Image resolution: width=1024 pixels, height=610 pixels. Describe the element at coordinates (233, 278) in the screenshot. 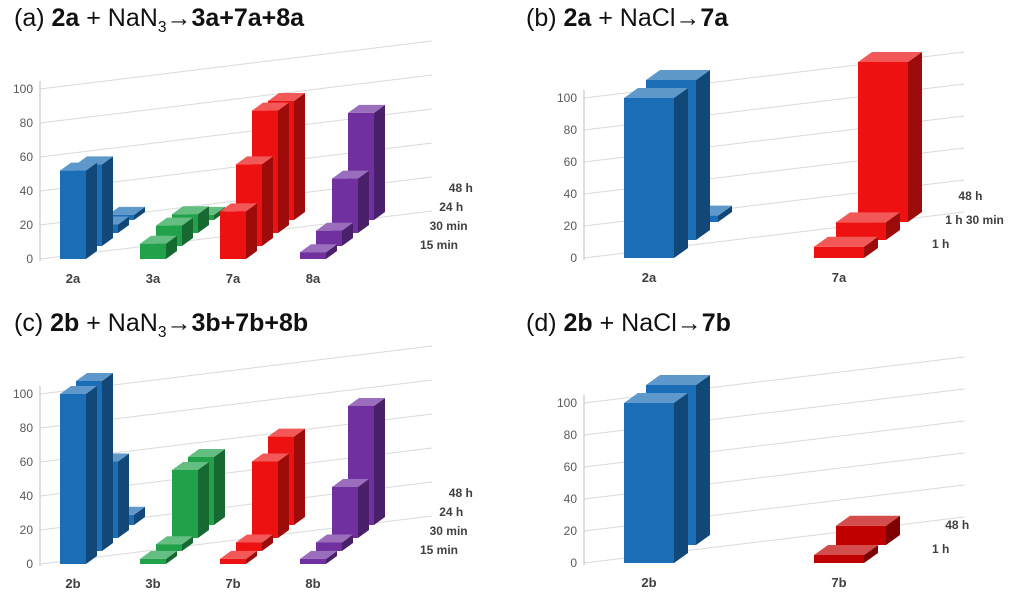

I see `category-label: 7a` at that location.